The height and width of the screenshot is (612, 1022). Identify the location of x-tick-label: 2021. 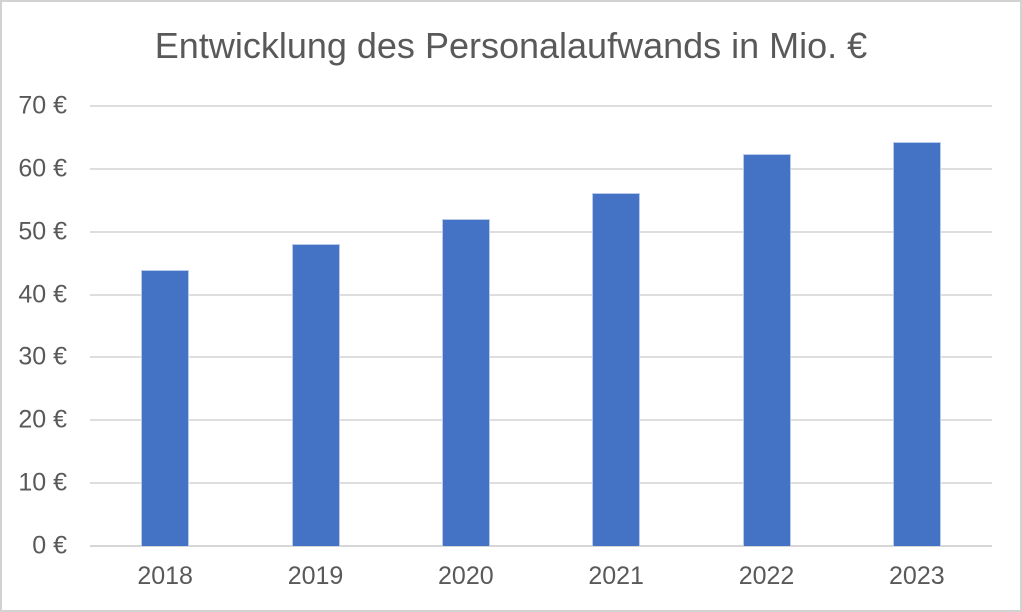
(616, 576).